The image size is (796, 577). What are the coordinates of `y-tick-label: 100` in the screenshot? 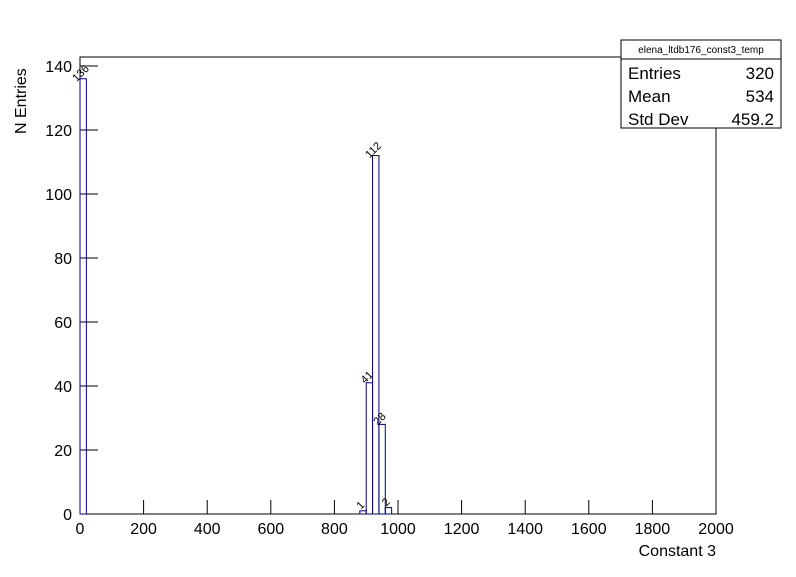 It's located at (58, 195).